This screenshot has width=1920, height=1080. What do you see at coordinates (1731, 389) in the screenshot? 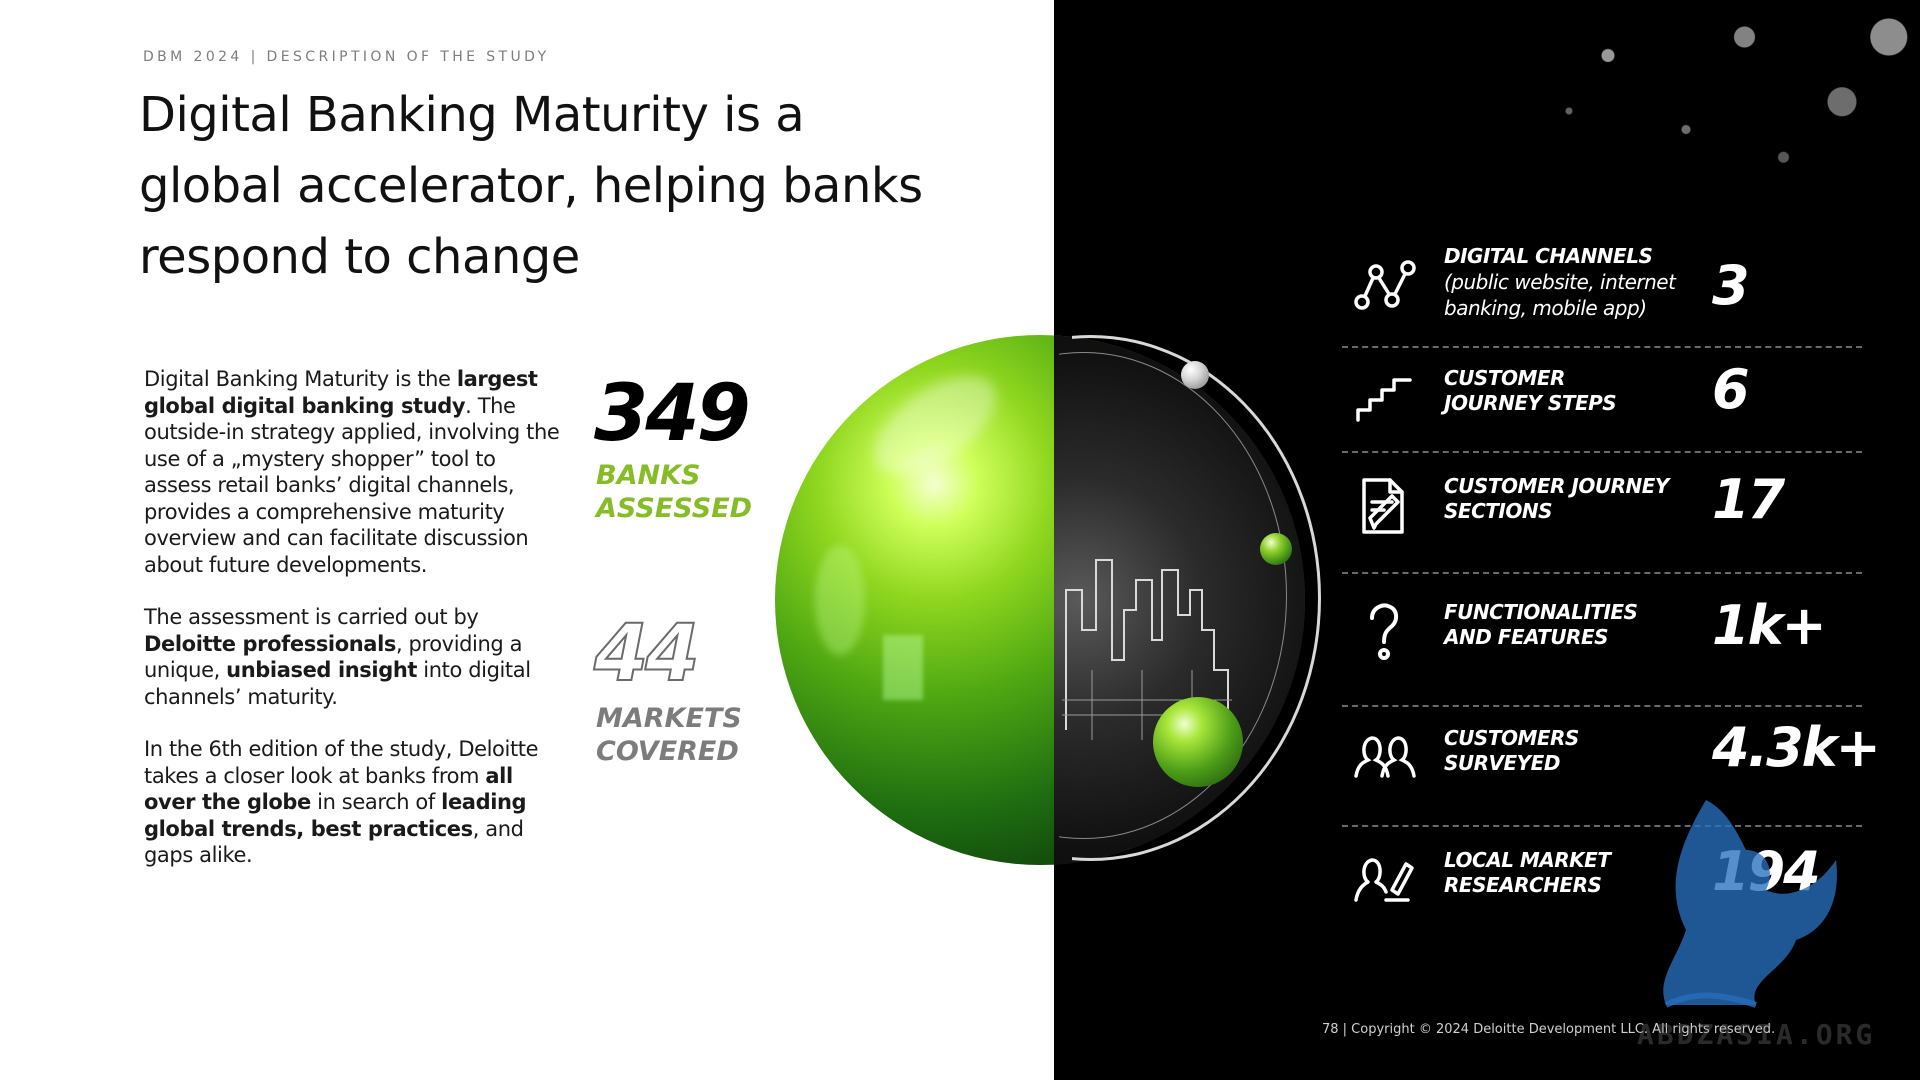
I see `metric-value: 6` at bounding box center [1731, 389].